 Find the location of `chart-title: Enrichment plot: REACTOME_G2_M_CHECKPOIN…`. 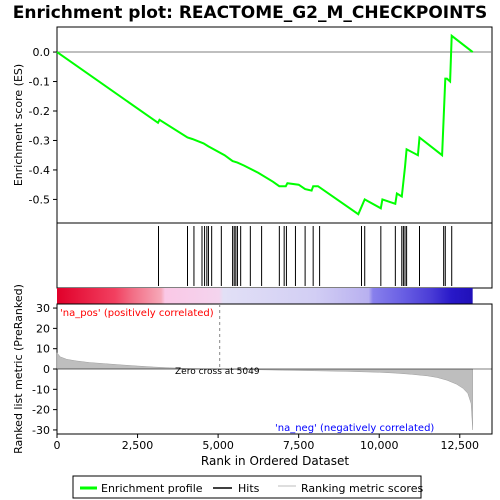

chart-title: Enrichment plot: REACTOME_G2_M_CHECKPOIN… is located at coordinates (250, 13).